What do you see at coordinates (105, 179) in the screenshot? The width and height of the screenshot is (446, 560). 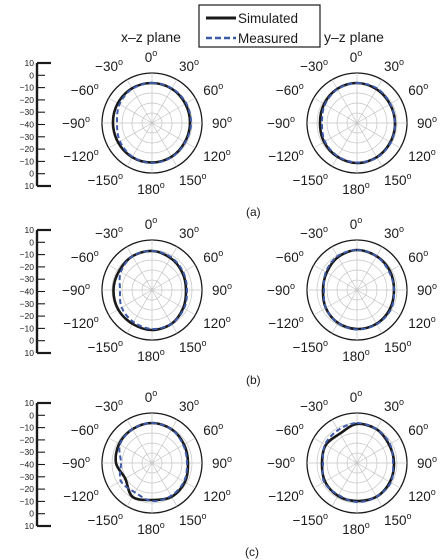 I see `angle-label: −150o` at bounding box center [105, 179].